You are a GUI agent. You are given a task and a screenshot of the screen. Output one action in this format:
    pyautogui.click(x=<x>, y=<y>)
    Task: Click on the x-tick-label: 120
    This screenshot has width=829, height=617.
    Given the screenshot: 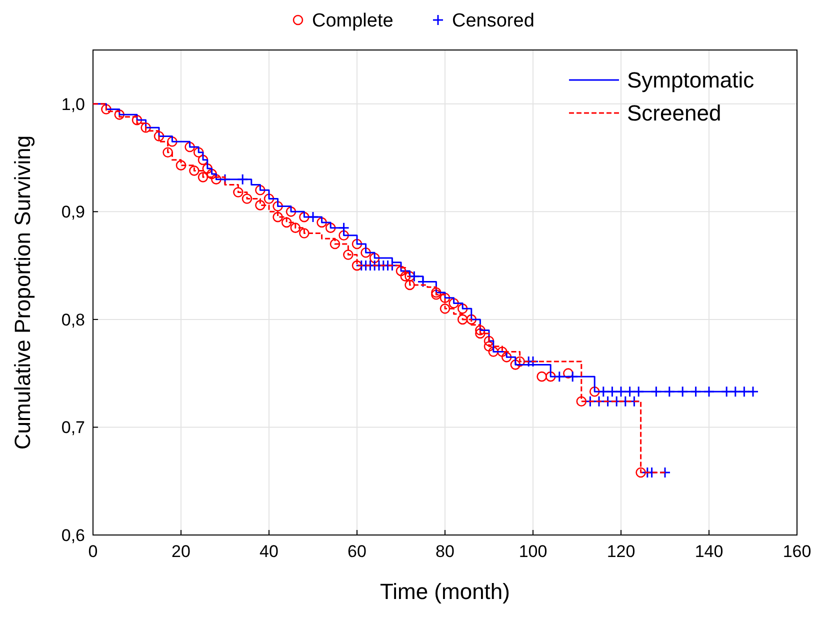 What is the action you would take?
    pyautogui.click(x=621, y=551)
    